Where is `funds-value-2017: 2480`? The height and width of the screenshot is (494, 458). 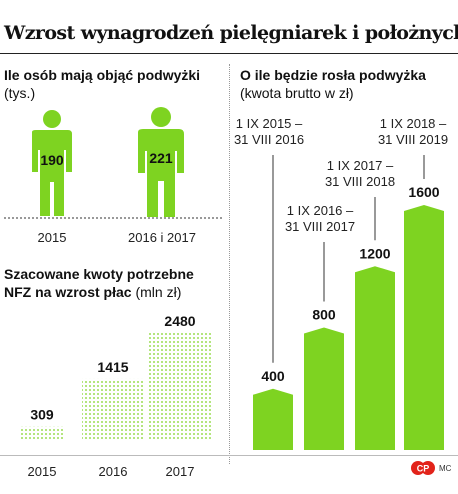 funds-value-2017: 2480 is located at coordinates (179, 321).